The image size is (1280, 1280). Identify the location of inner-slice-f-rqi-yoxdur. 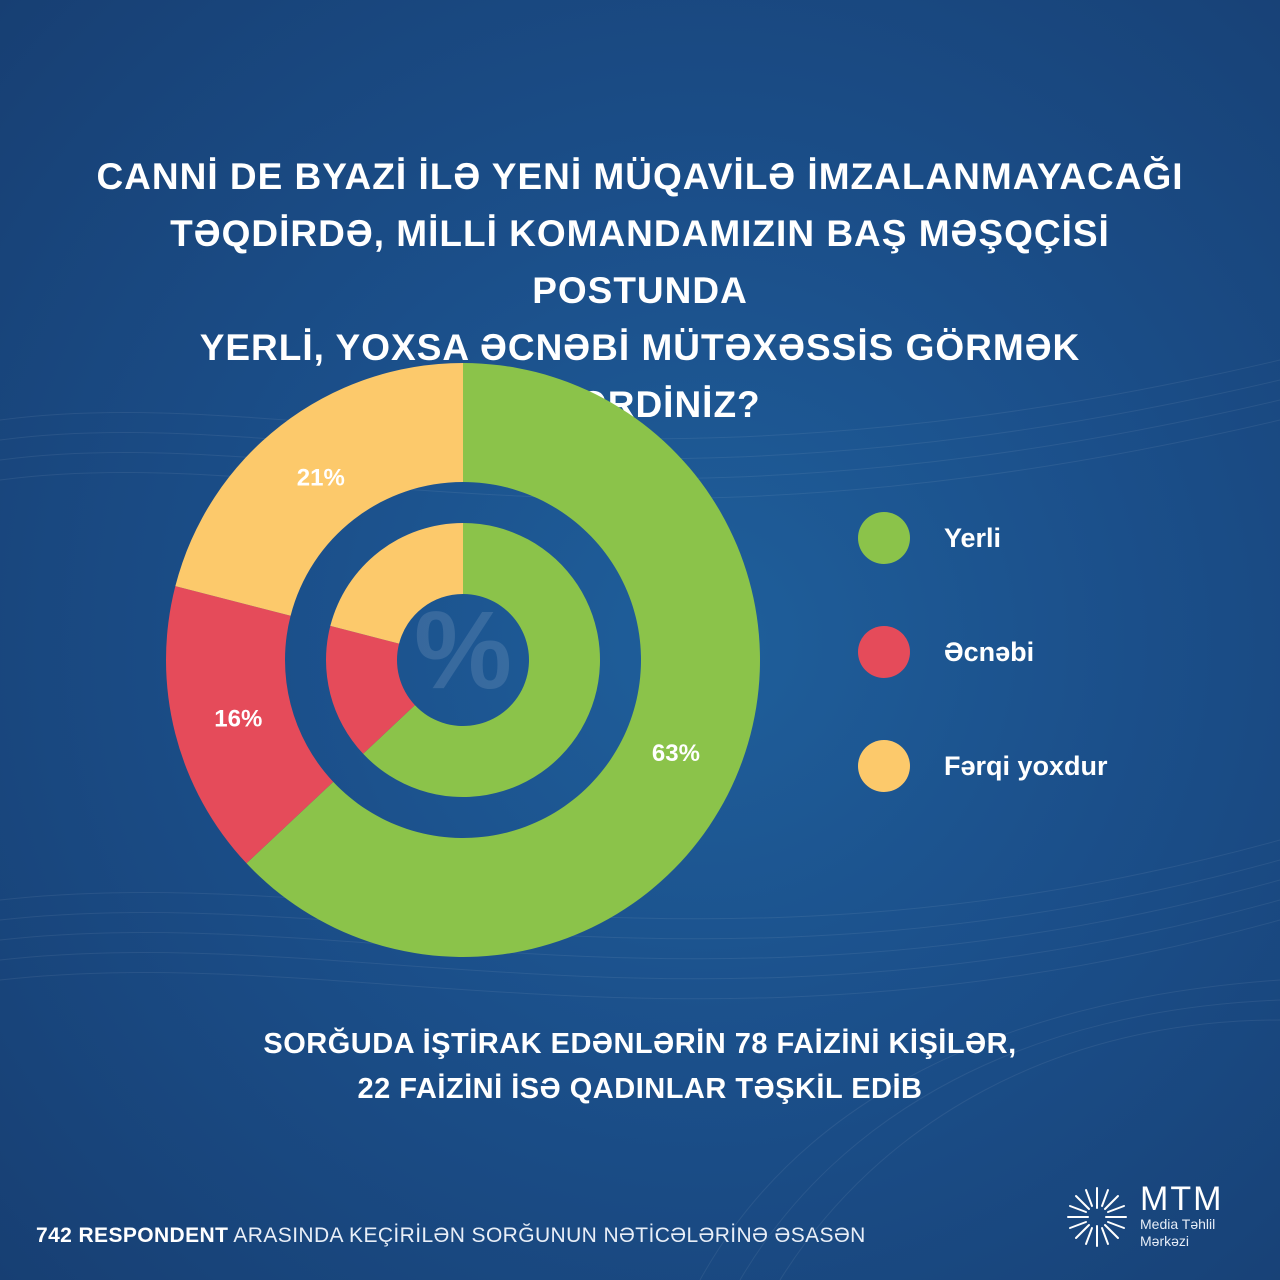
(396, 583).